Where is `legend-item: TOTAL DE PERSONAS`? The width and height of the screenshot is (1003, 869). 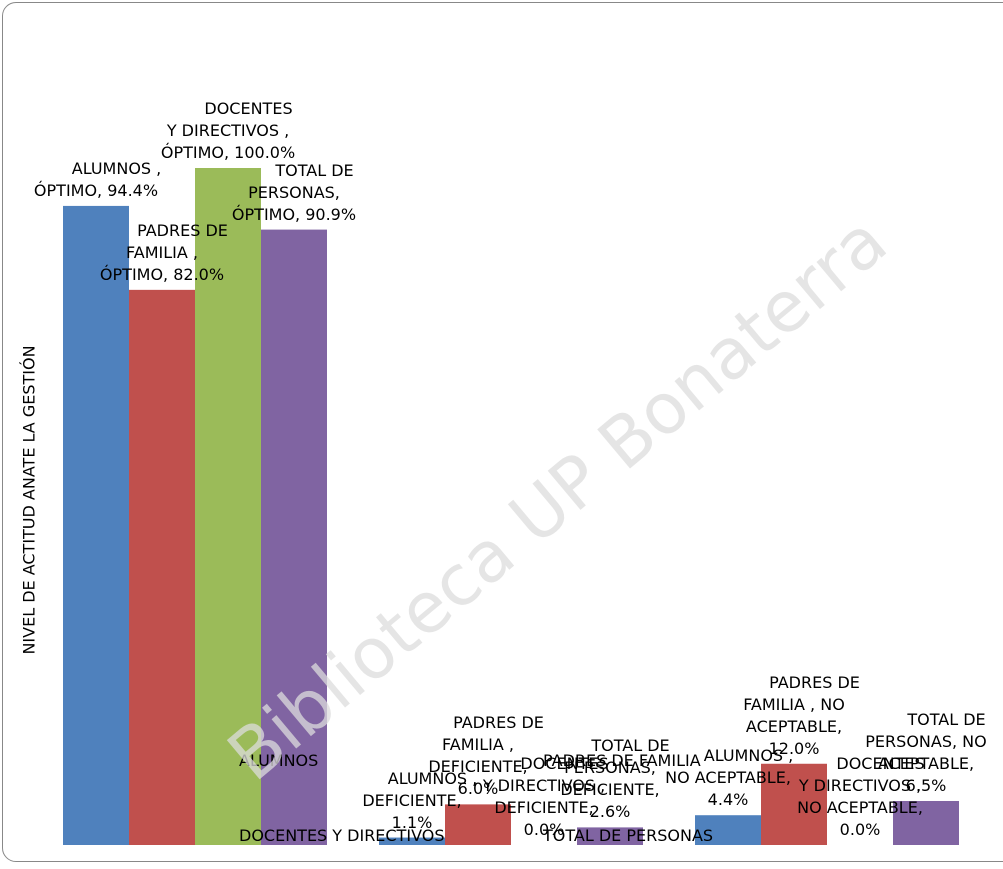 legend-item: TOTAL DE PERSONAS is located at coordinates (628, 835).